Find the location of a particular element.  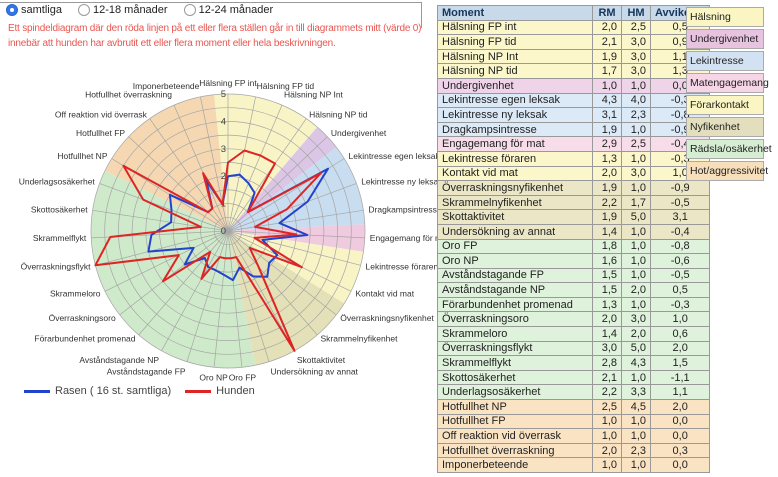

axis-label: Undersökning av annat is located at coordinates (315, 372).